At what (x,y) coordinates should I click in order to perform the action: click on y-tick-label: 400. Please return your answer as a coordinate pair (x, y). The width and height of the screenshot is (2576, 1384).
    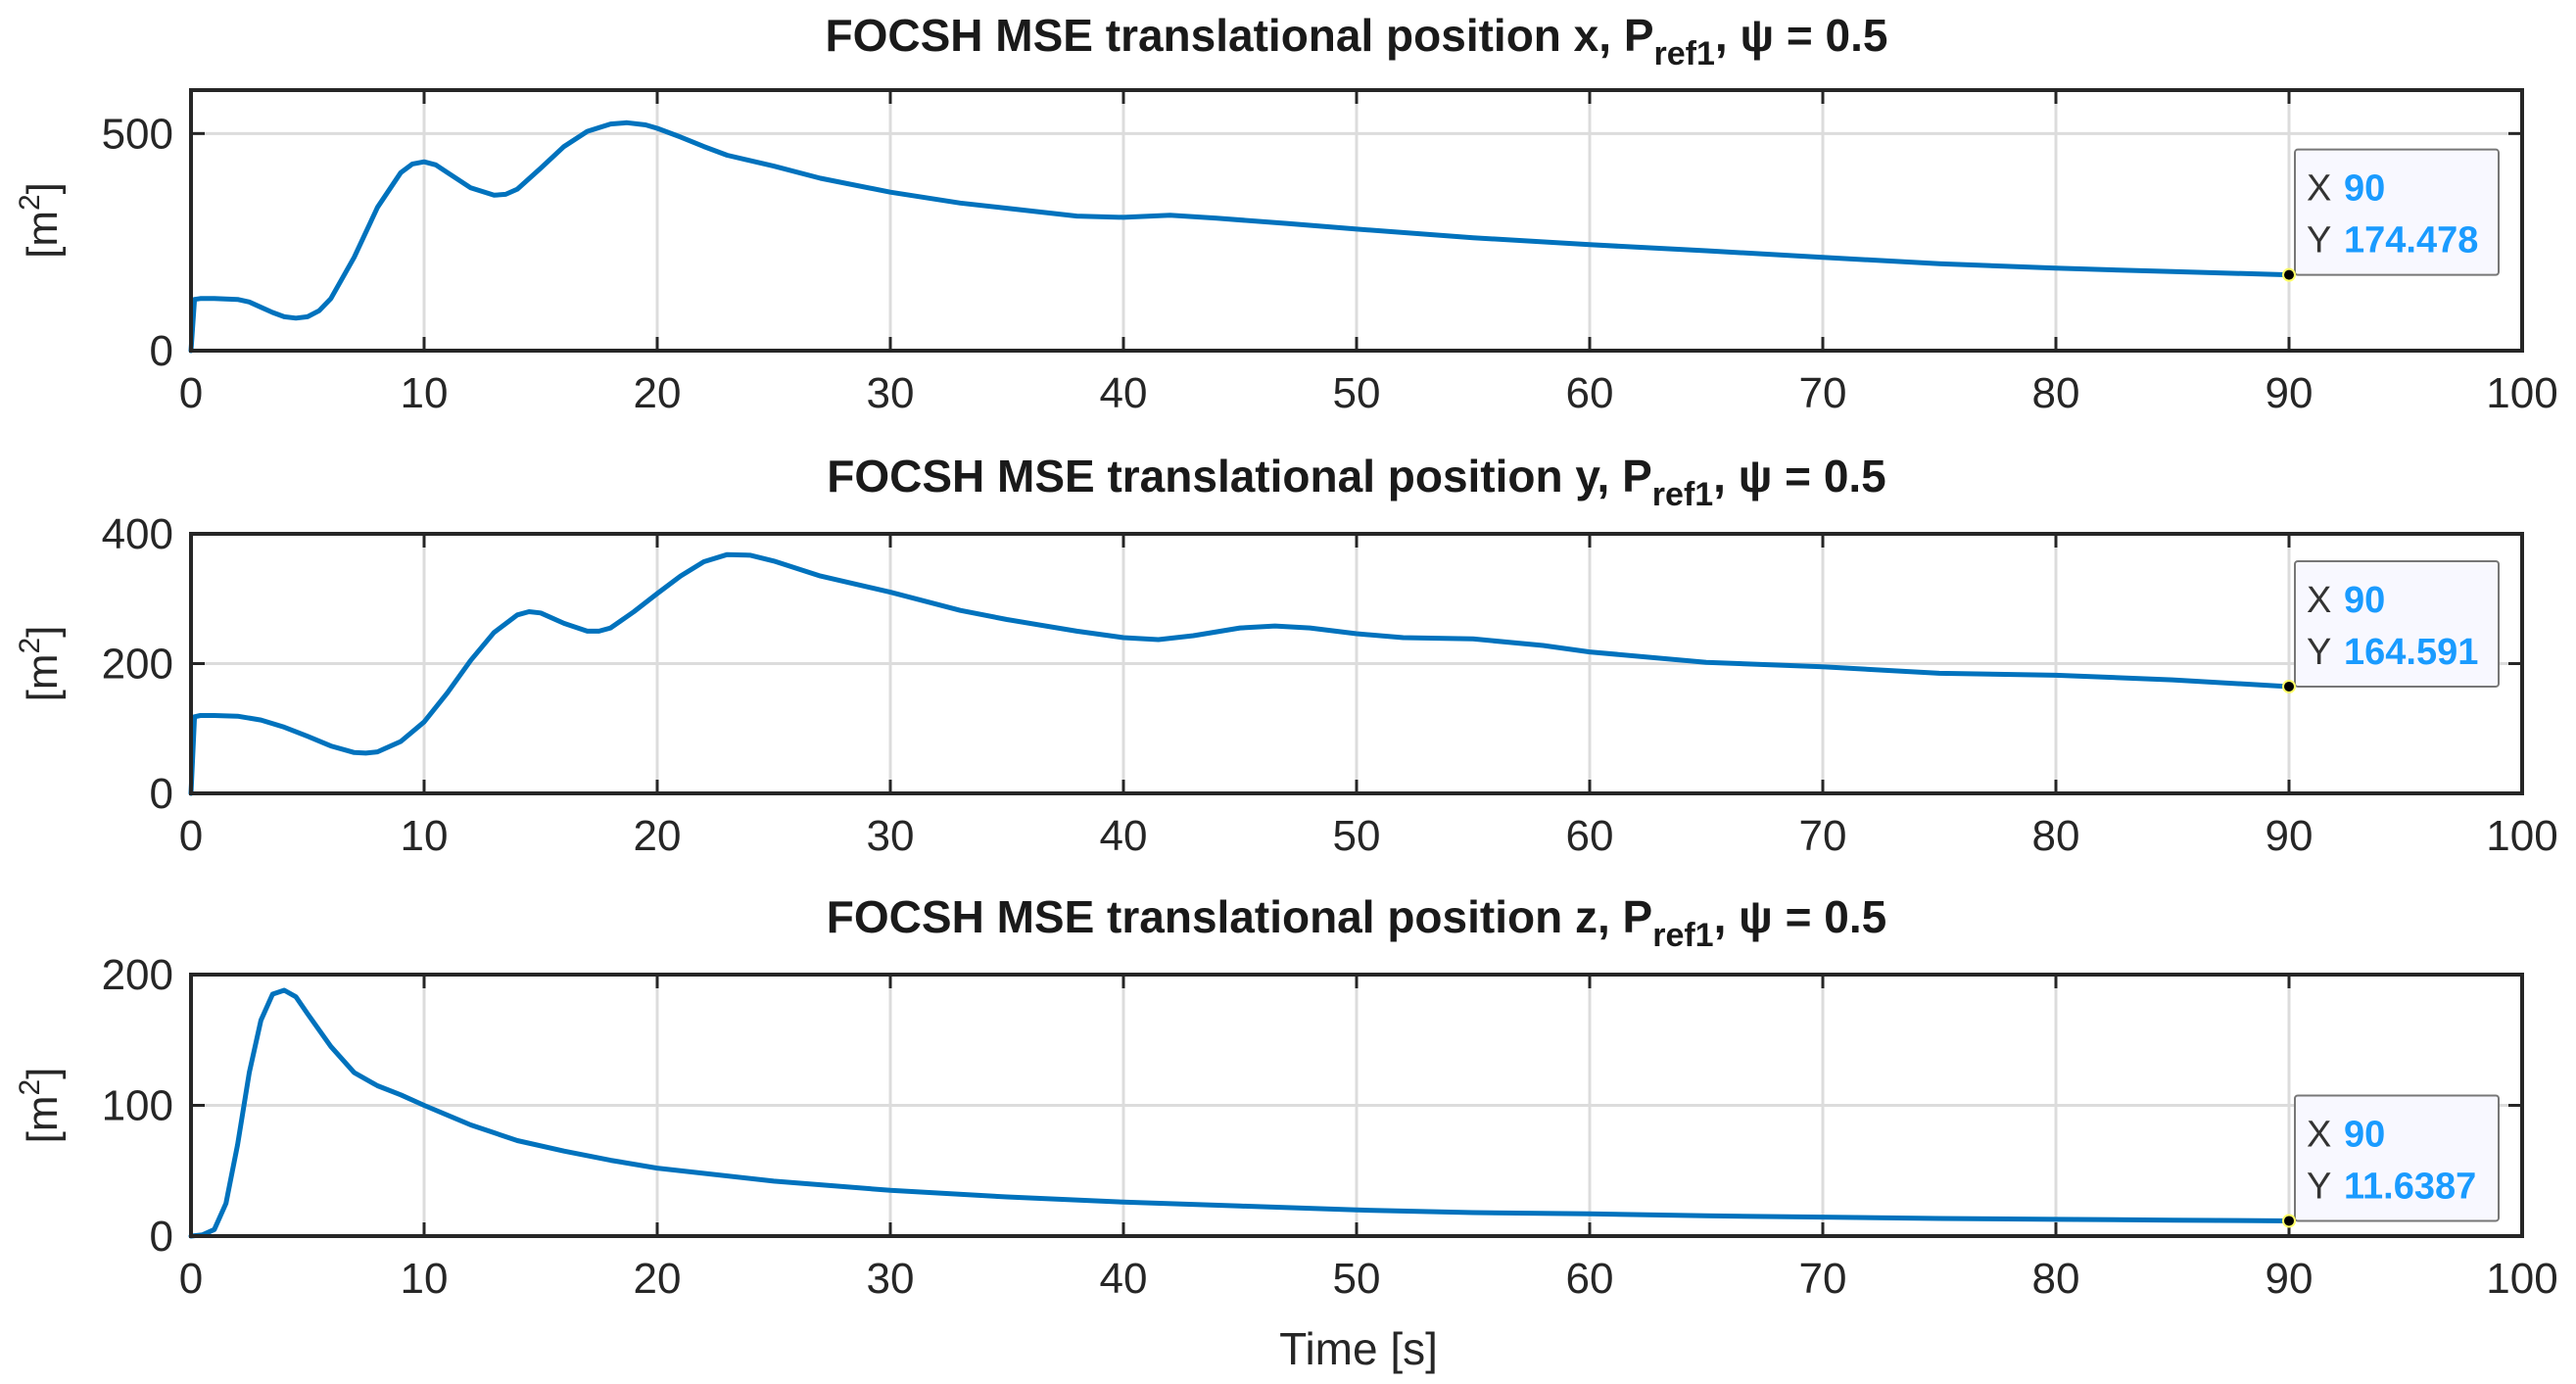
    Looking at the image, I should click on (138, 534).